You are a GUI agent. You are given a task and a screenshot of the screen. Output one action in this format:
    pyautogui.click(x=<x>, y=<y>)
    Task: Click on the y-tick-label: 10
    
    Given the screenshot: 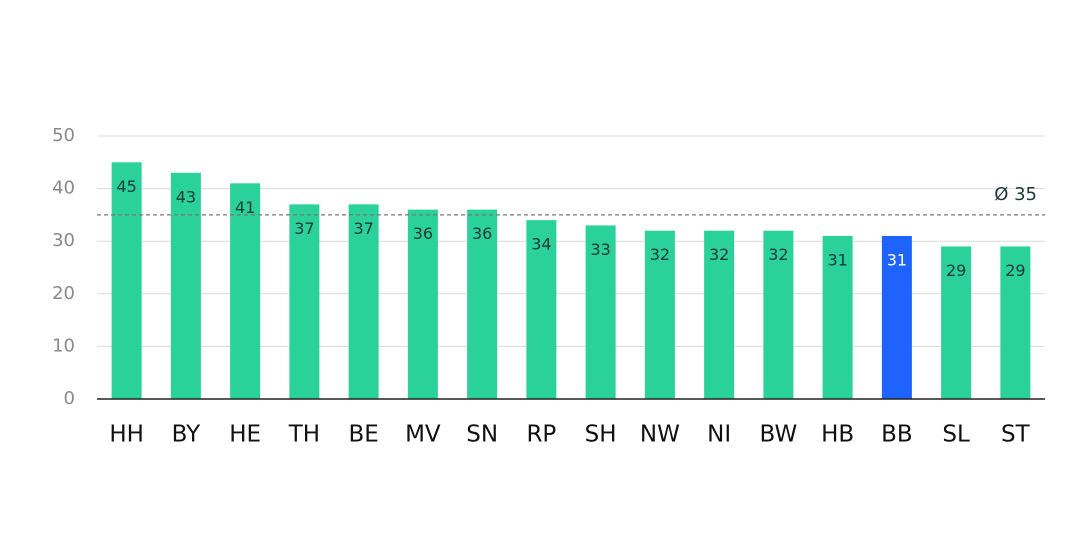 What is the action you would take?
    pyautogui.click(x=63, y=345)
    